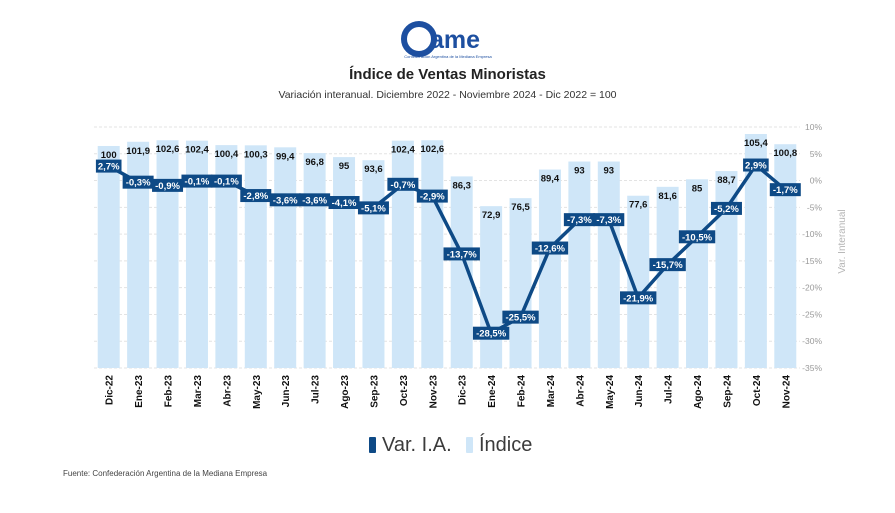 This screenshot has width=895, height=513. Describe the element at coordinates (786, 392) in the screenshot. I see `x-tick-label: Nov-24` at that location.